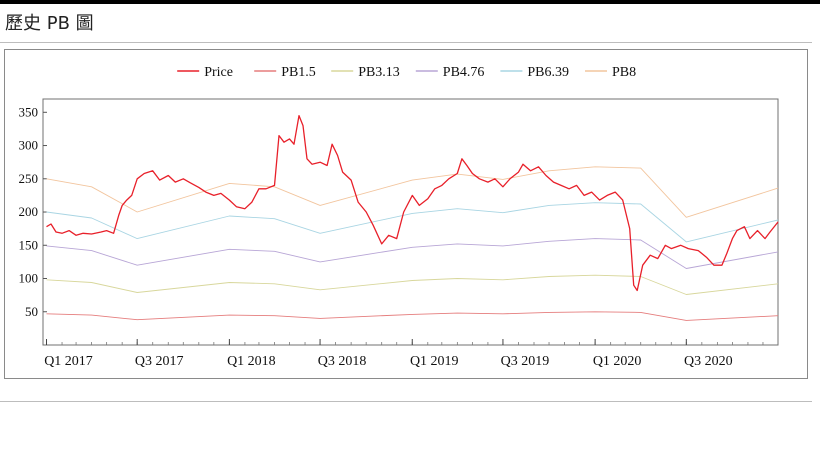  I want to click on x-tick-label: Q1 2019, so click(434, 361).